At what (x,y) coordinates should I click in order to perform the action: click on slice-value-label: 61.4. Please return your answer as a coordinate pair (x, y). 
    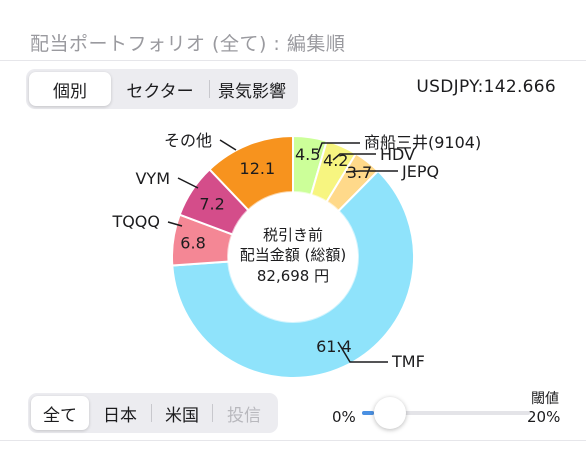
    Looking at the image, I should click on (334, 346).